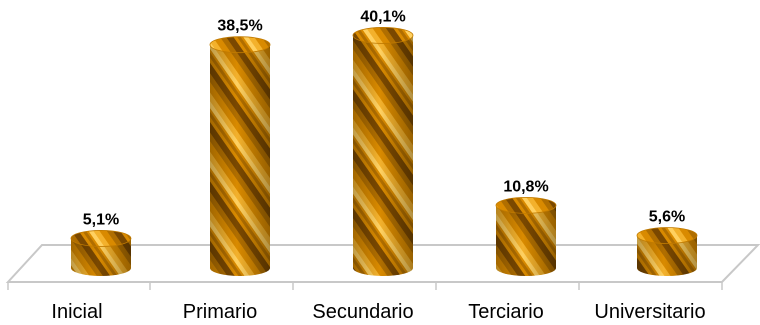 Image resolution: width=760 pixels, height=325 pixels. What do you see at coordinates (525, 186) in the screenshot?
I see `data-label: 10,8%` at bounding box center [525, 186].